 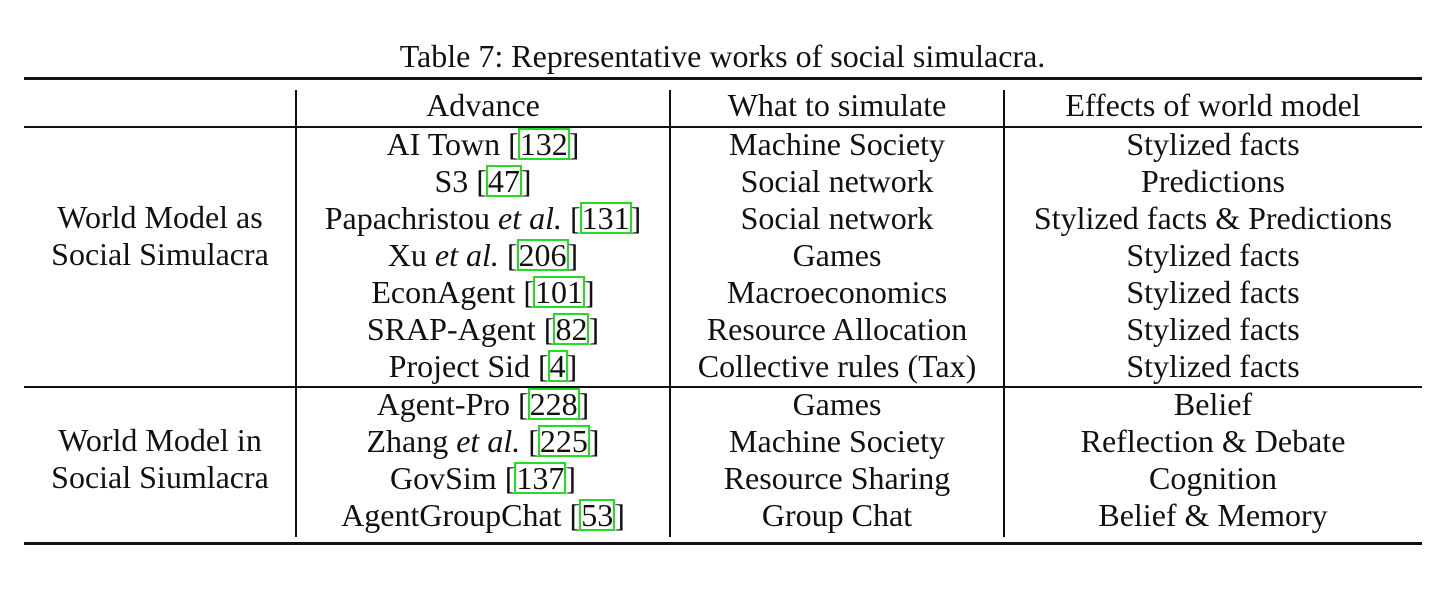 I want to click on advance-cell: S3 [47], so click(x=483, y=181).